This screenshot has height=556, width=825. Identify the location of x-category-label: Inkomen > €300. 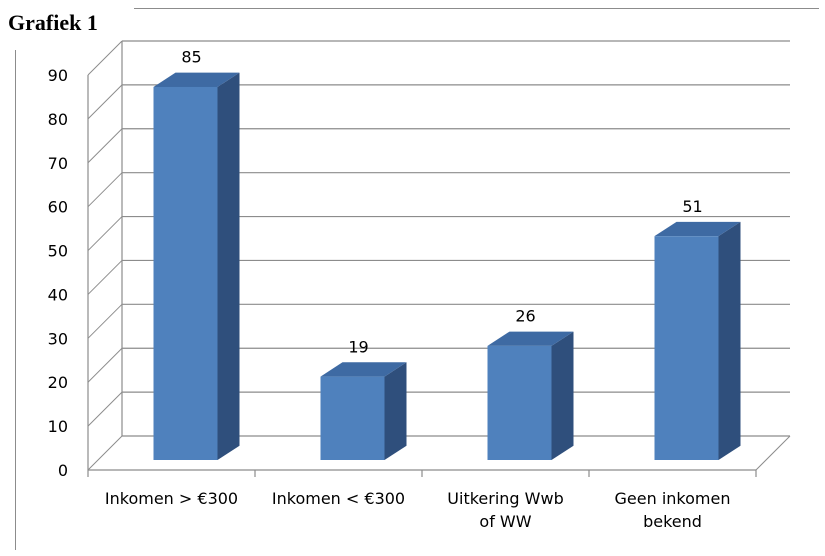
(171, 498).